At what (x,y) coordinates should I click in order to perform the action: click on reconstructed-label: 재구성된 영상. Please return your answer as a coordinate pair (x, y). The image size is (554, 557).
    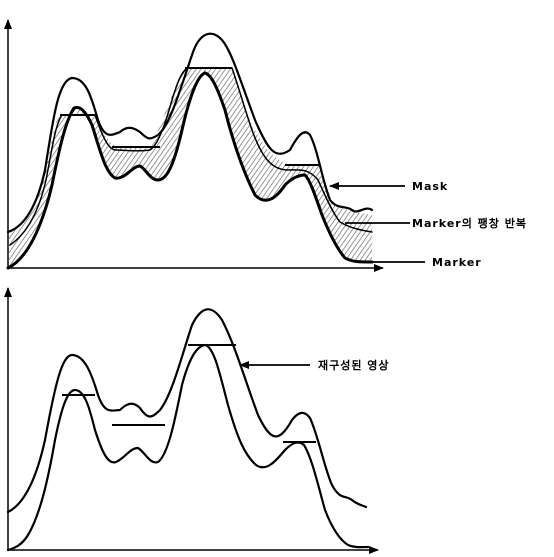
    Looking at the image, I should click on (354, 365).